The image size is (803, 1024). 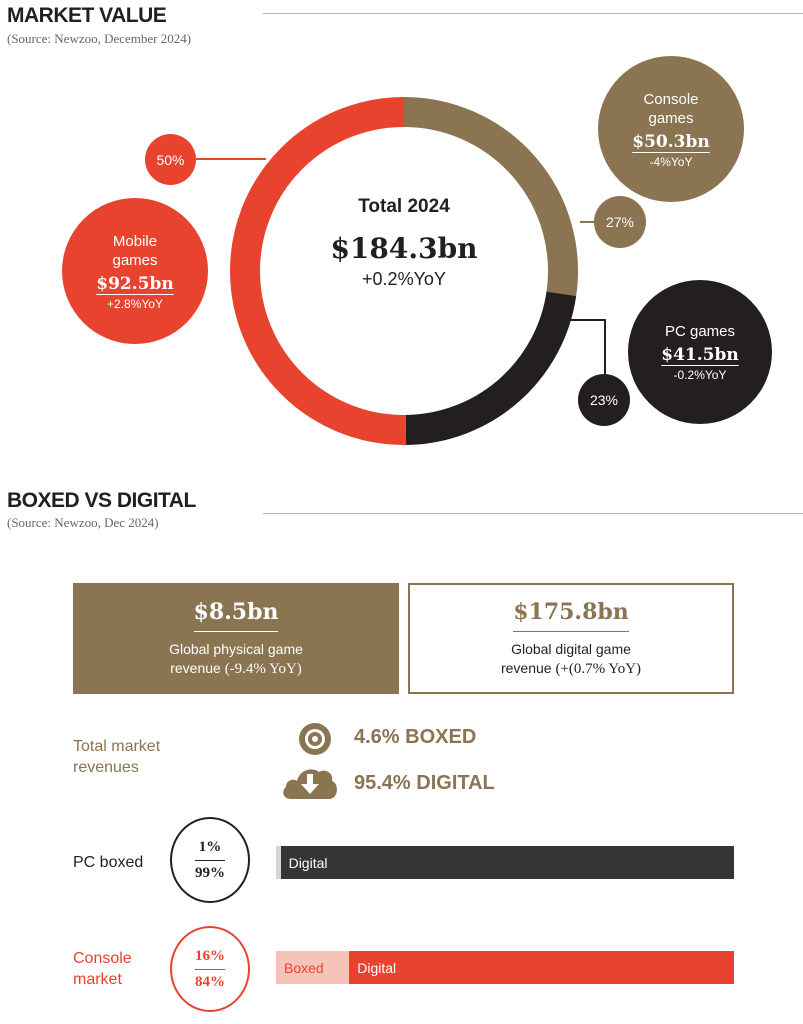 I want to click on pc-games-circle: PC games $41.5bn -0.2%YoY, so click(x=700, y=352).